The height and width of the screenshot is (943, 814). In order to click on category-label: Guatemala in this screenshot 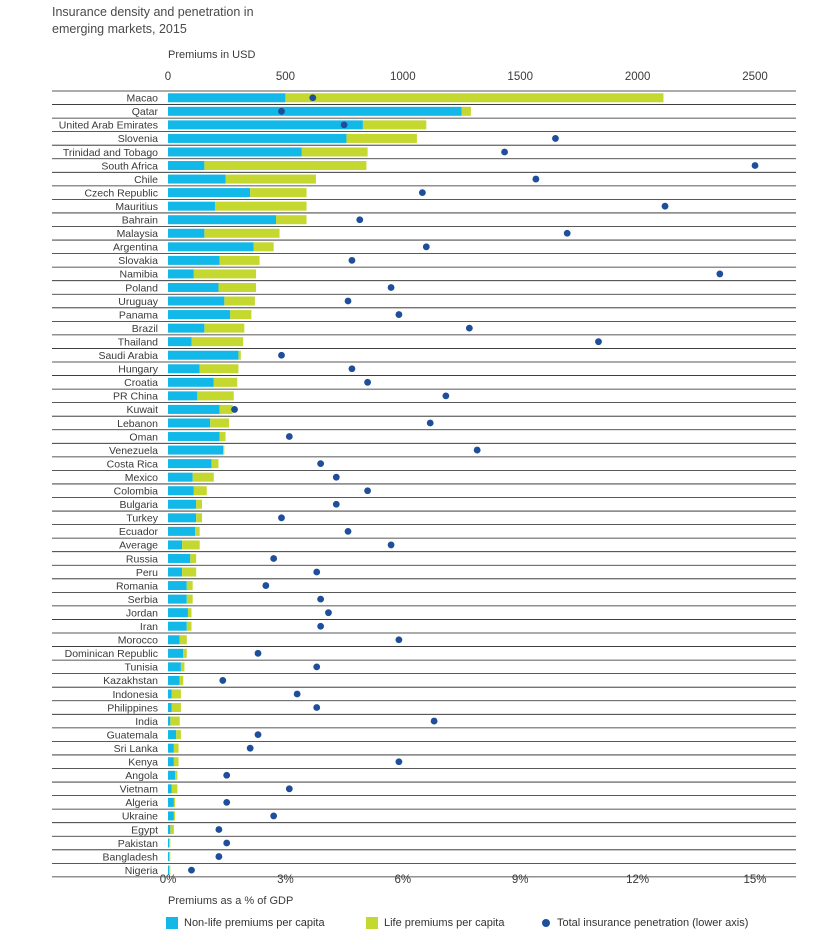, I will do `click(133, 735)`.